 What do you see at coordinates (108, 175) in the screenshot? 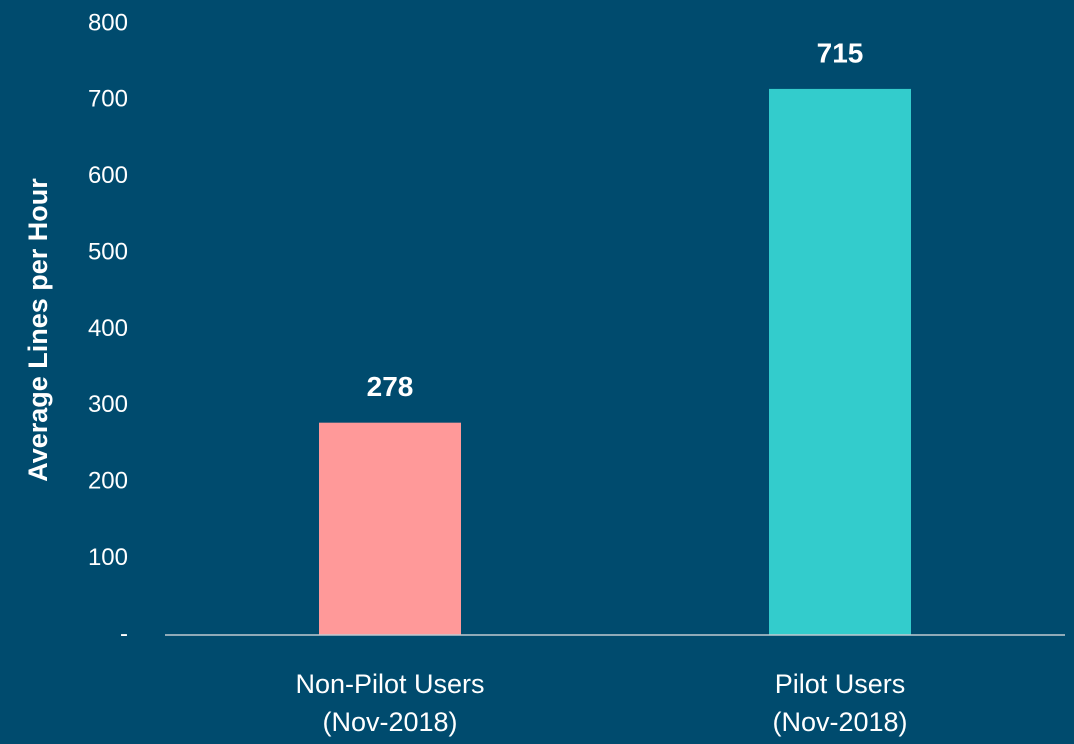
I see `y-tick-label: 600` at bounding box center [108, 175].